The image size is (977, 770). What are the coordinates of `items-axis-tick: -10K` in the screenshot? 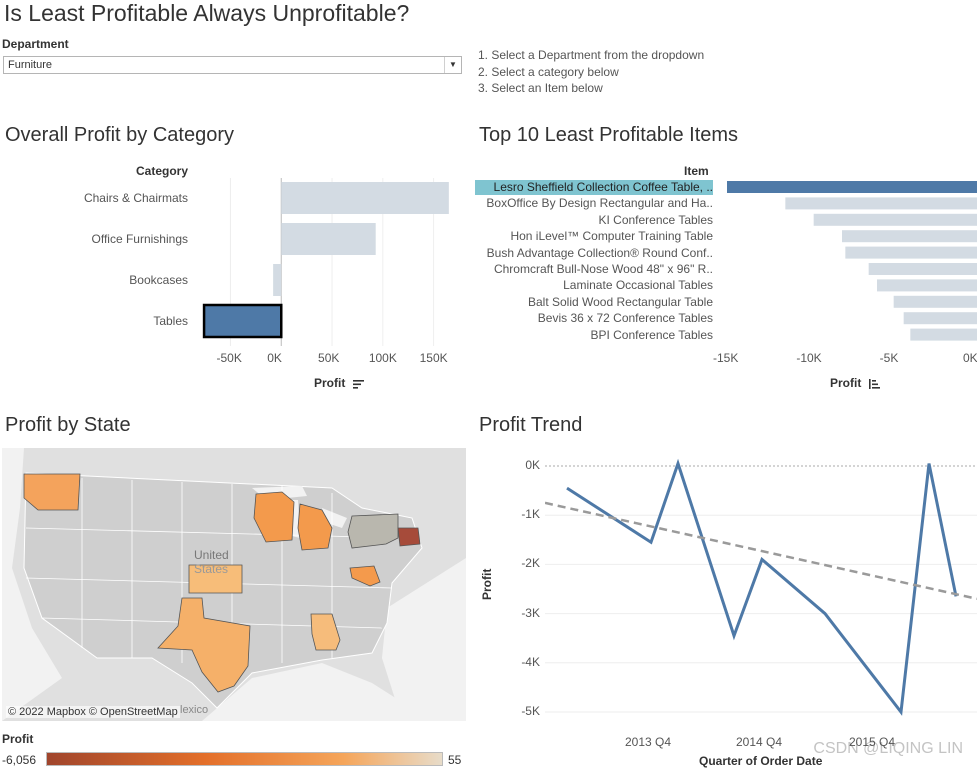 It's located at (809, 358).